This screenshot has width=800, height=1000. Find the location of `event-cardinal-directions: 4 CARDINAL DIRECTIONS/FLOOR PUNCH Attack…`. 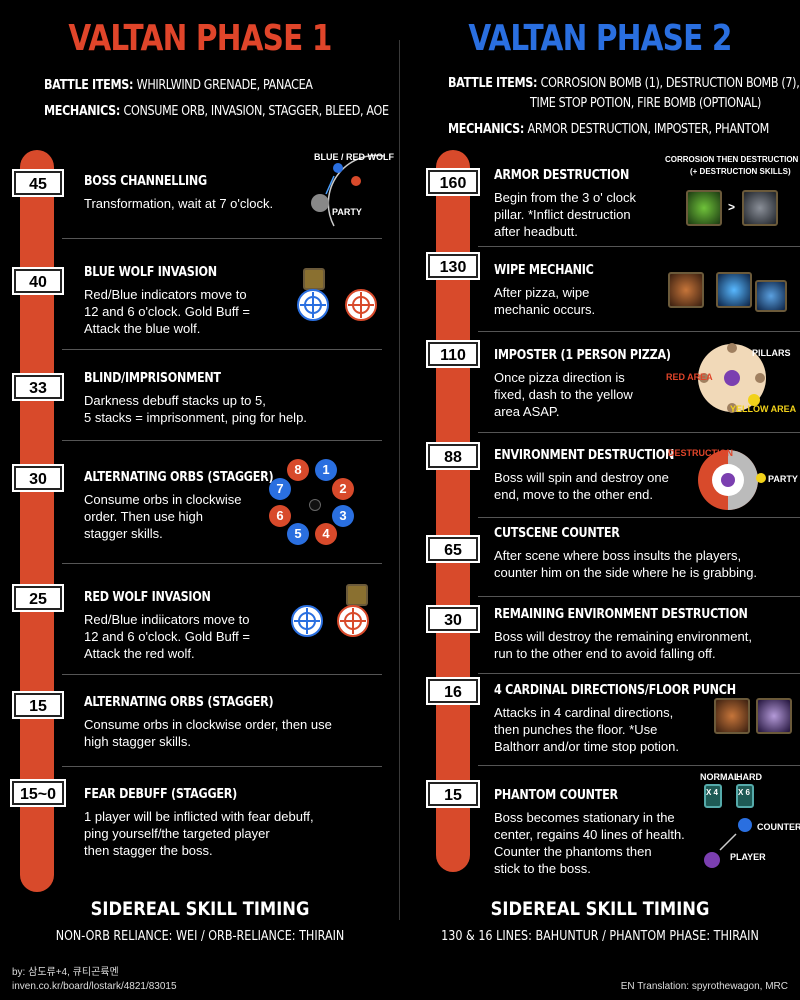

event-cardinal-directions: 4 CARDINAL DIRECTIONS/FLOOR PUNCH Attack… is located at coordinates (615, 718).